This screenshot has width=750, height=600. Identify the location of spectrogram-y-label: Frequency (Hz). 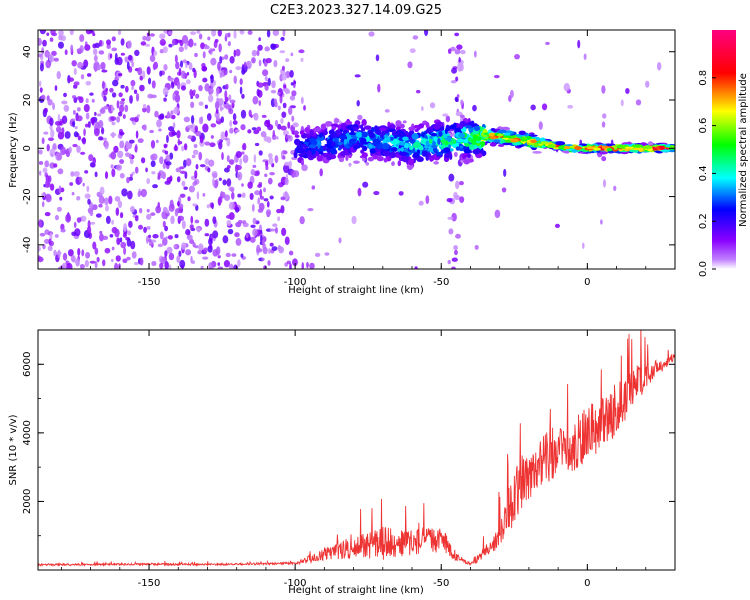
(13, 150).